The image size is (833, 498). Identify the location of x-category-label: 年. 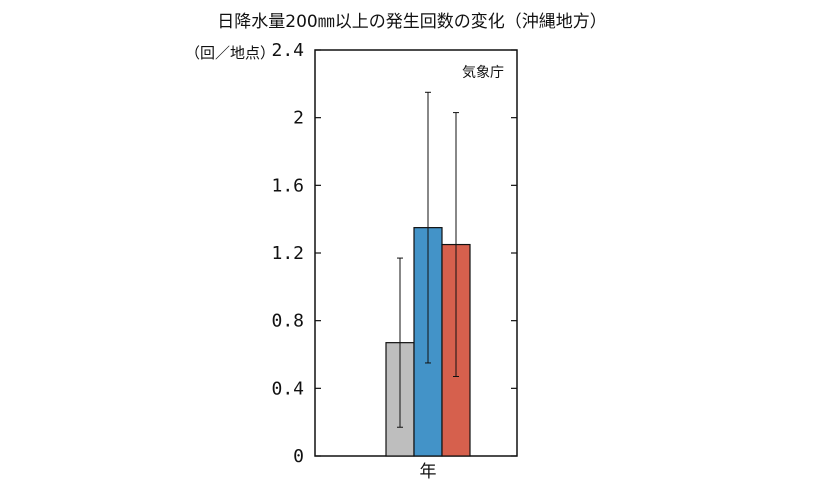
(428, 472).